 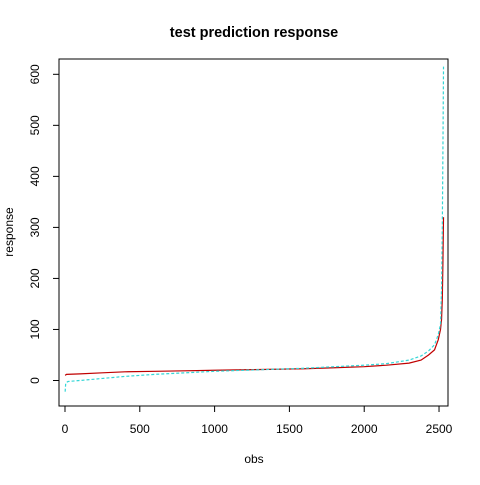 I want to click on y-axis-label: response, so click(x=9, y=232).